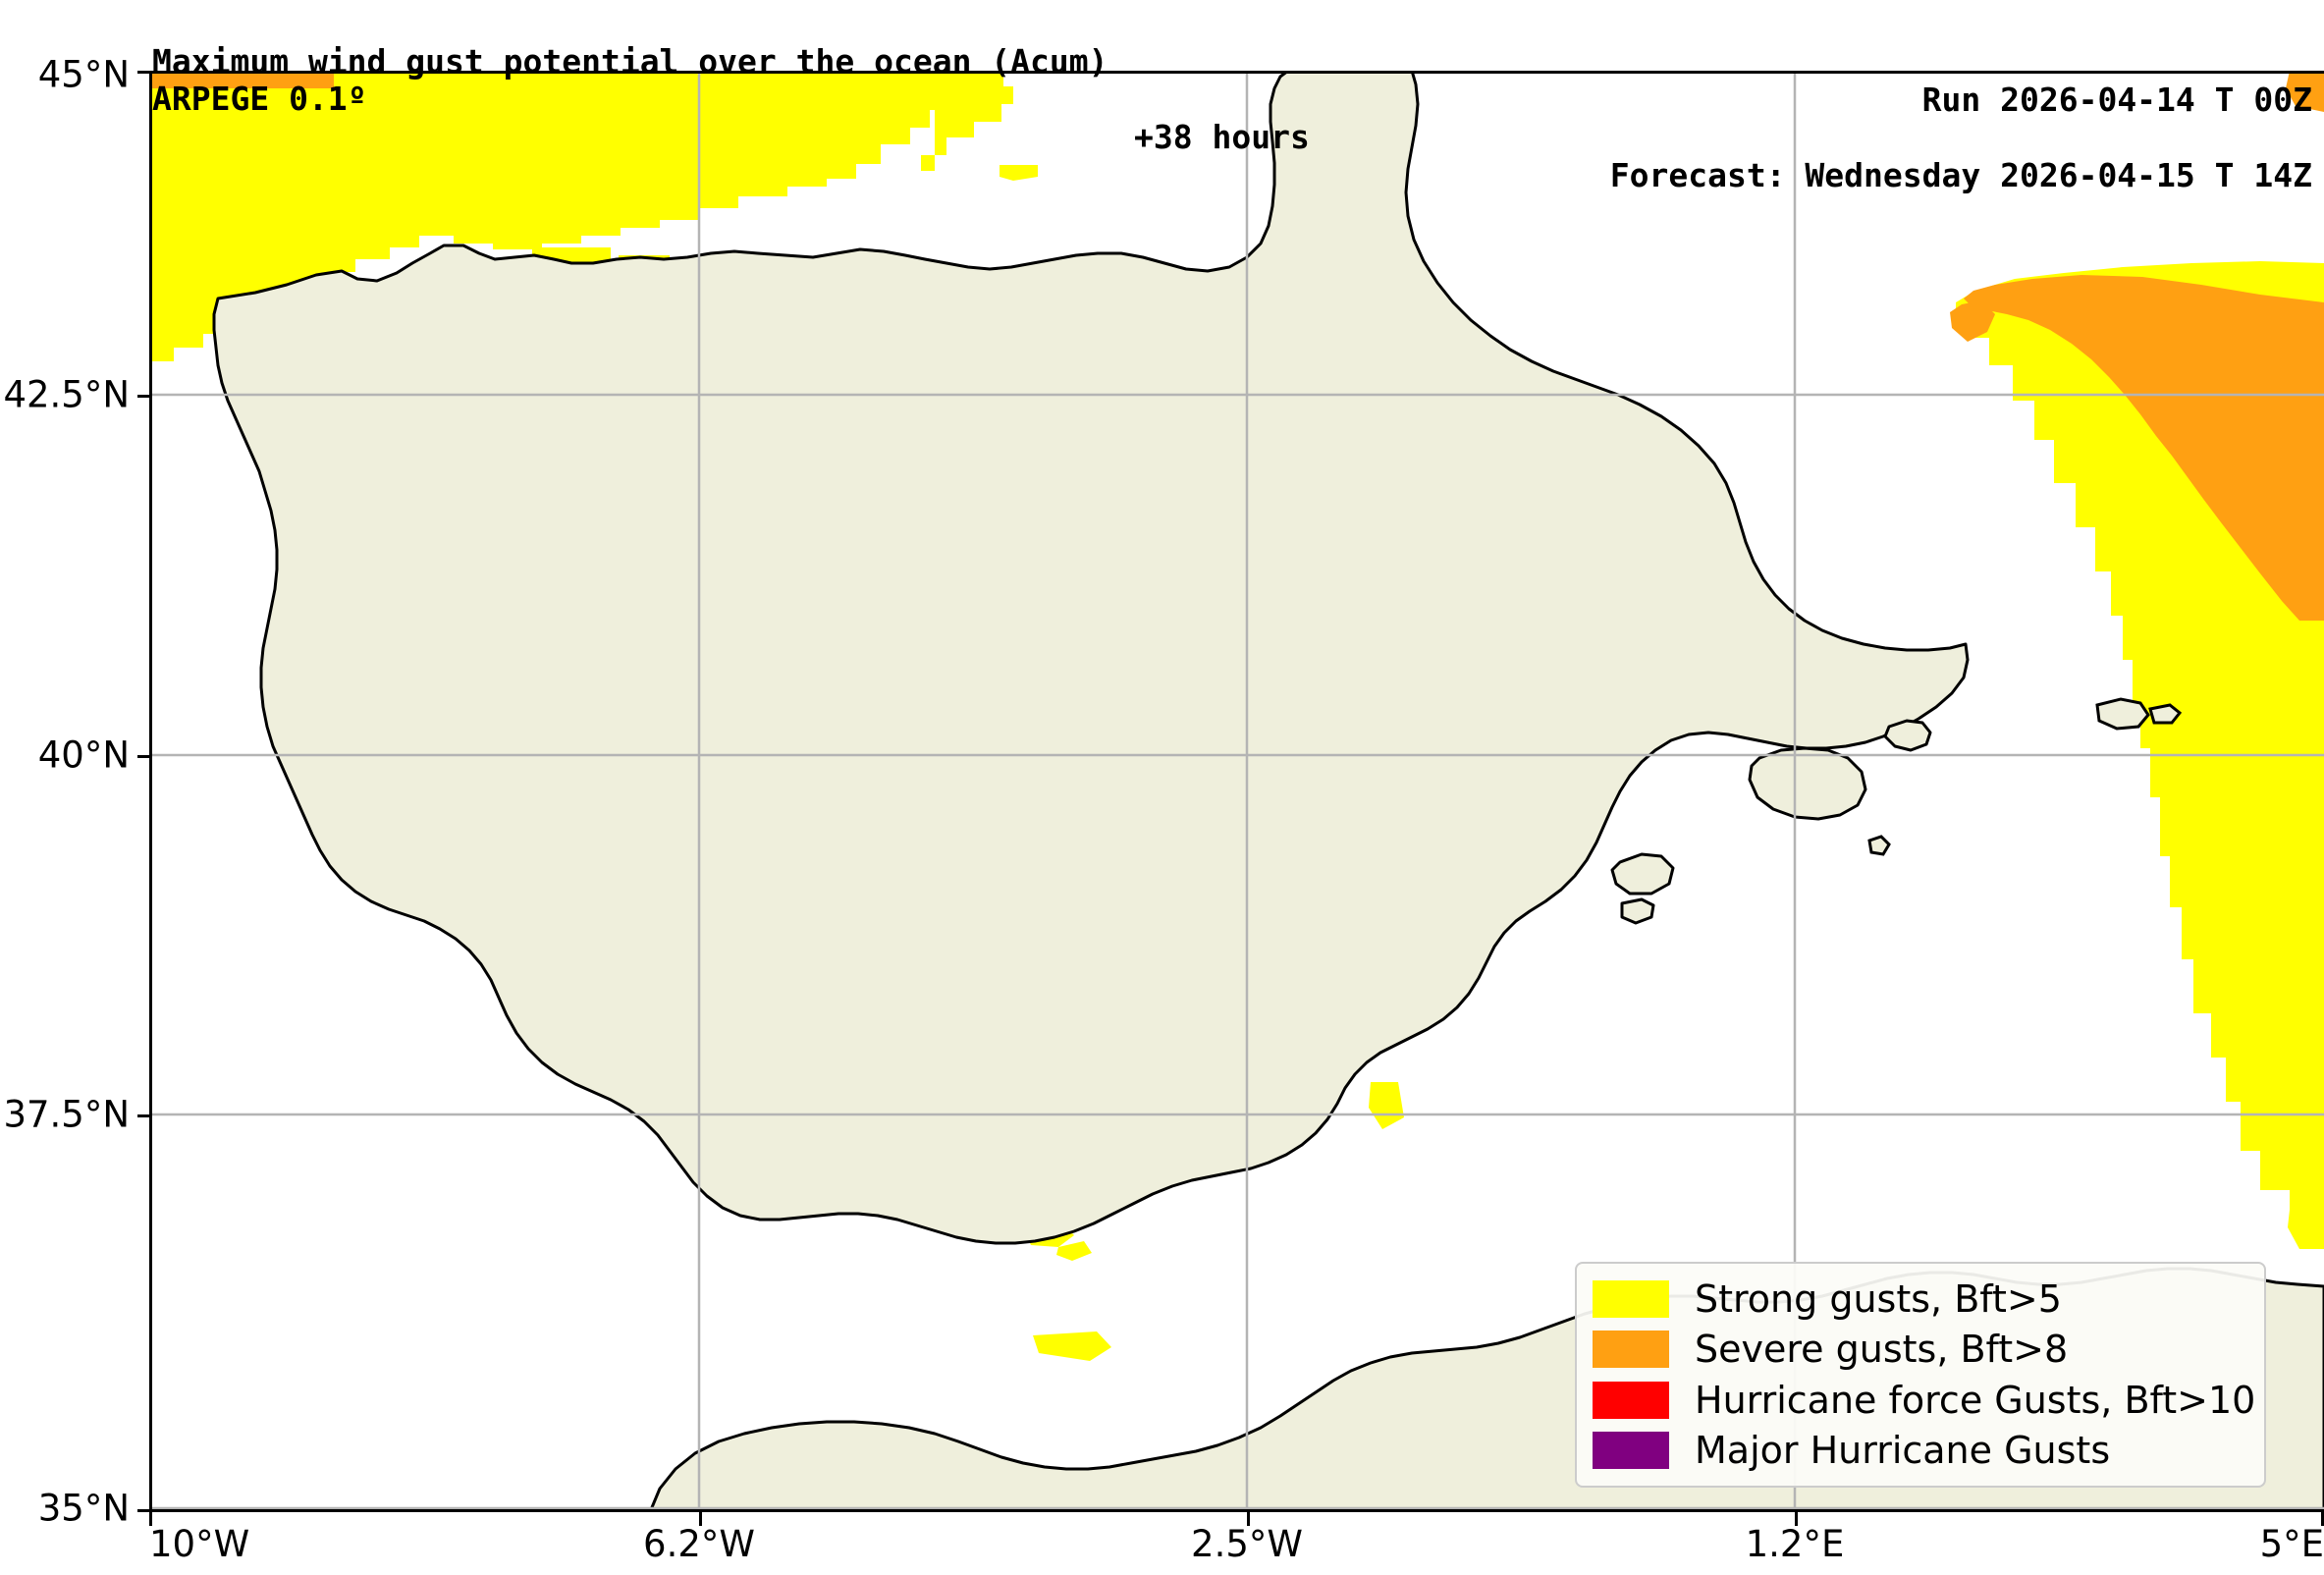 This screenshot has height=1575, width=2324. Describe the element at coordinates (1248, 1519) in the screenshot. I see `x-tick-mark-25w` at that location.